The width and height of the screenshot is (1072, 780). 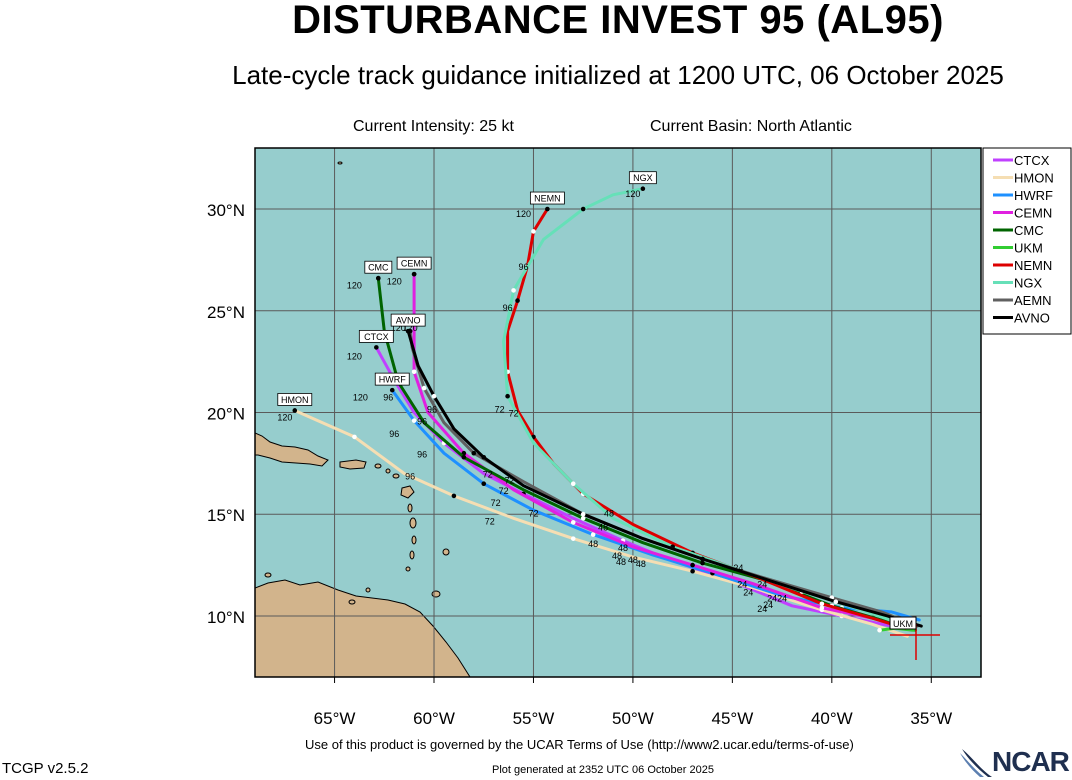 What do you see at coordinates (226, 515) in the screenshot?
I see `lat-tick-label: 15°N` at bounding box center [226, 515].